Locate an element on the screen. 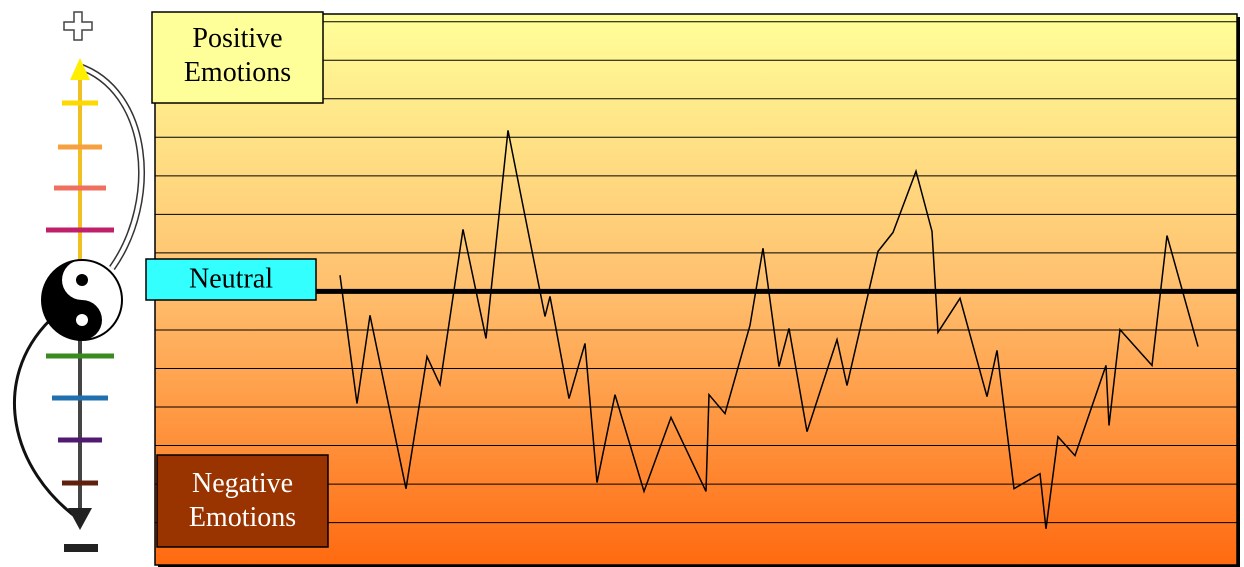  lower-curve is located at coordinates (46, 420).